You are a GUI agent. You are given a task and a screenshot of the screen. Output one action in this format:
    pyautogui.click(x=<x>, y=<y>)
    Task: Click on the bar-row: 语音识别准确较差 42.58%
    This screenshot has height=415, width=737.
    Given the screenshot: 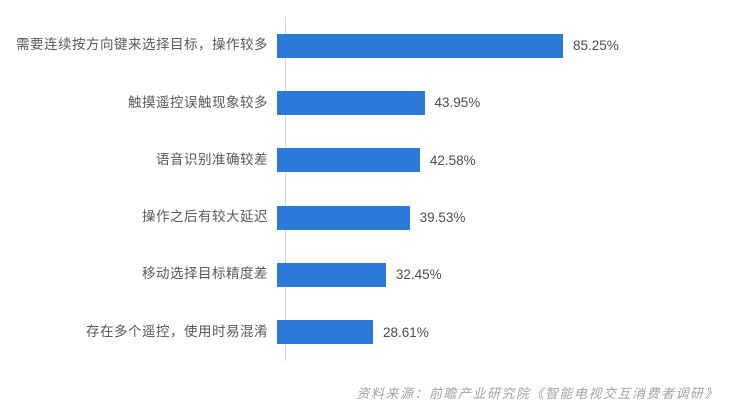 What is the action you would take?
    pyautogui.click(x=368, y=160)
    